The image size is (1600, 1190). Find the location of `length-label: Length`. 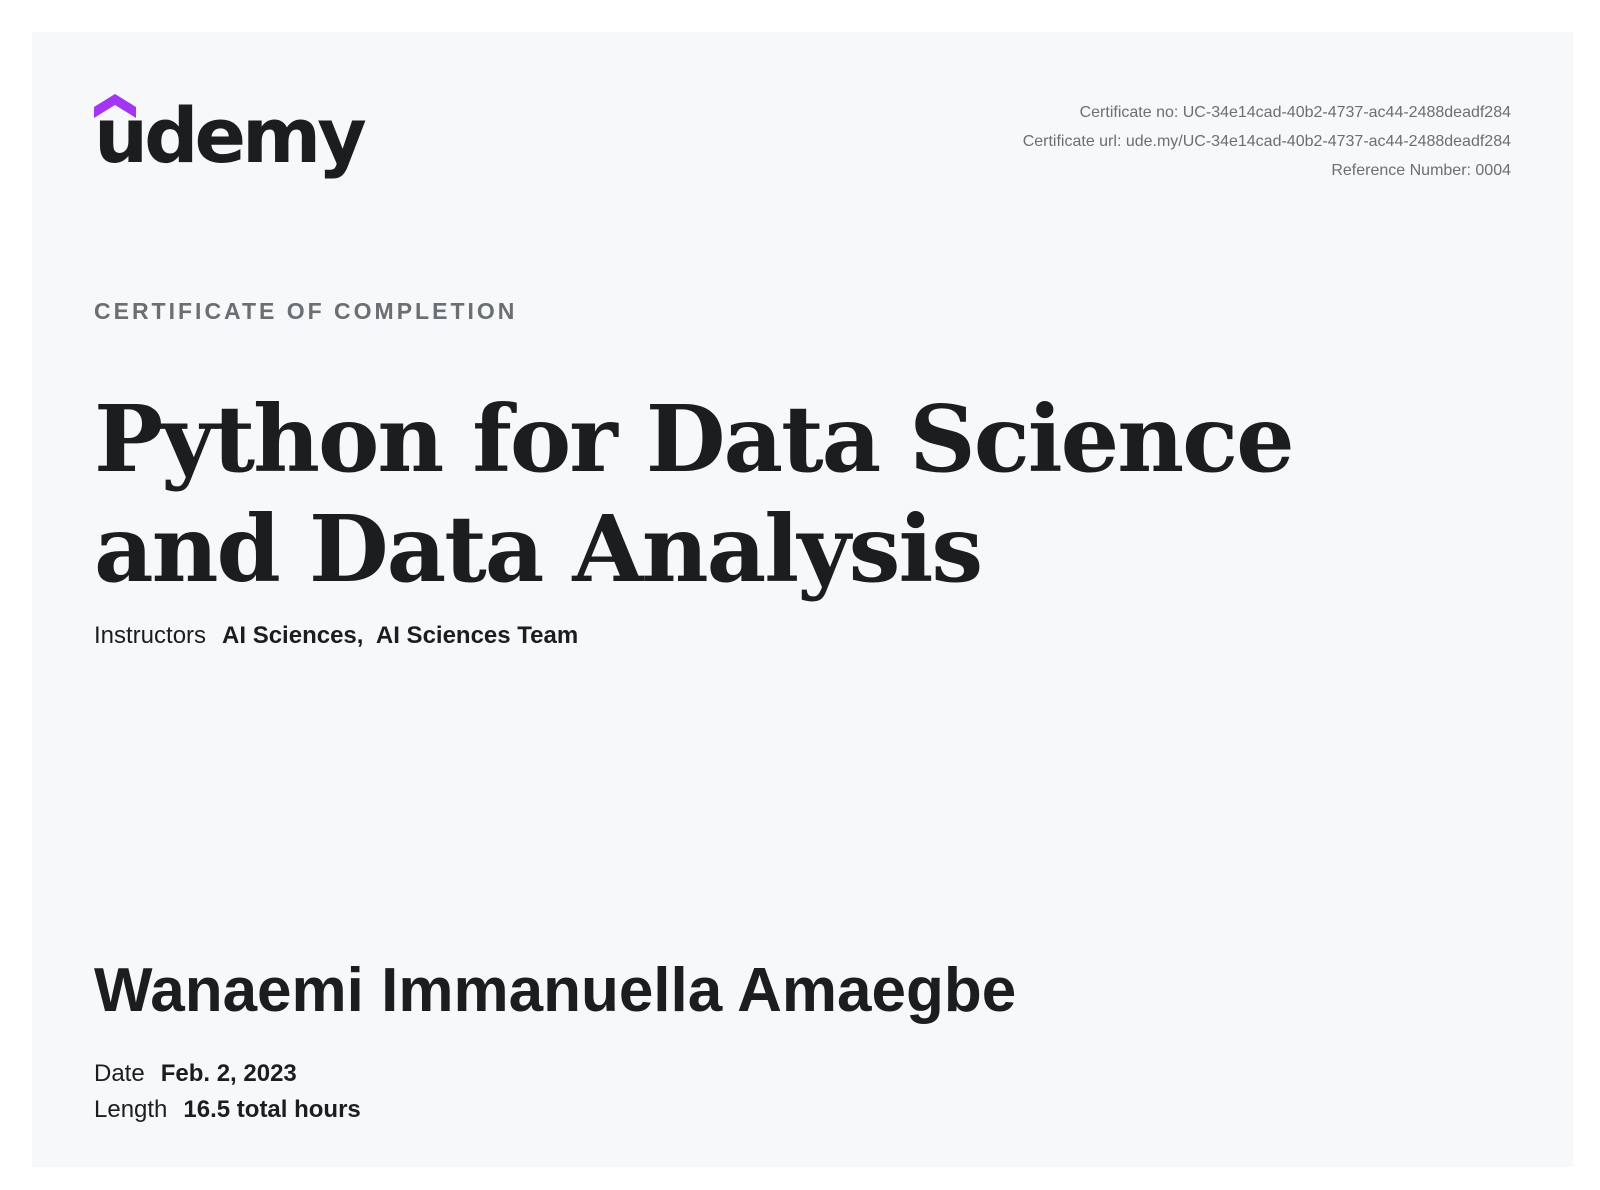

length-label: Length is located at coordinates (131, 1109).